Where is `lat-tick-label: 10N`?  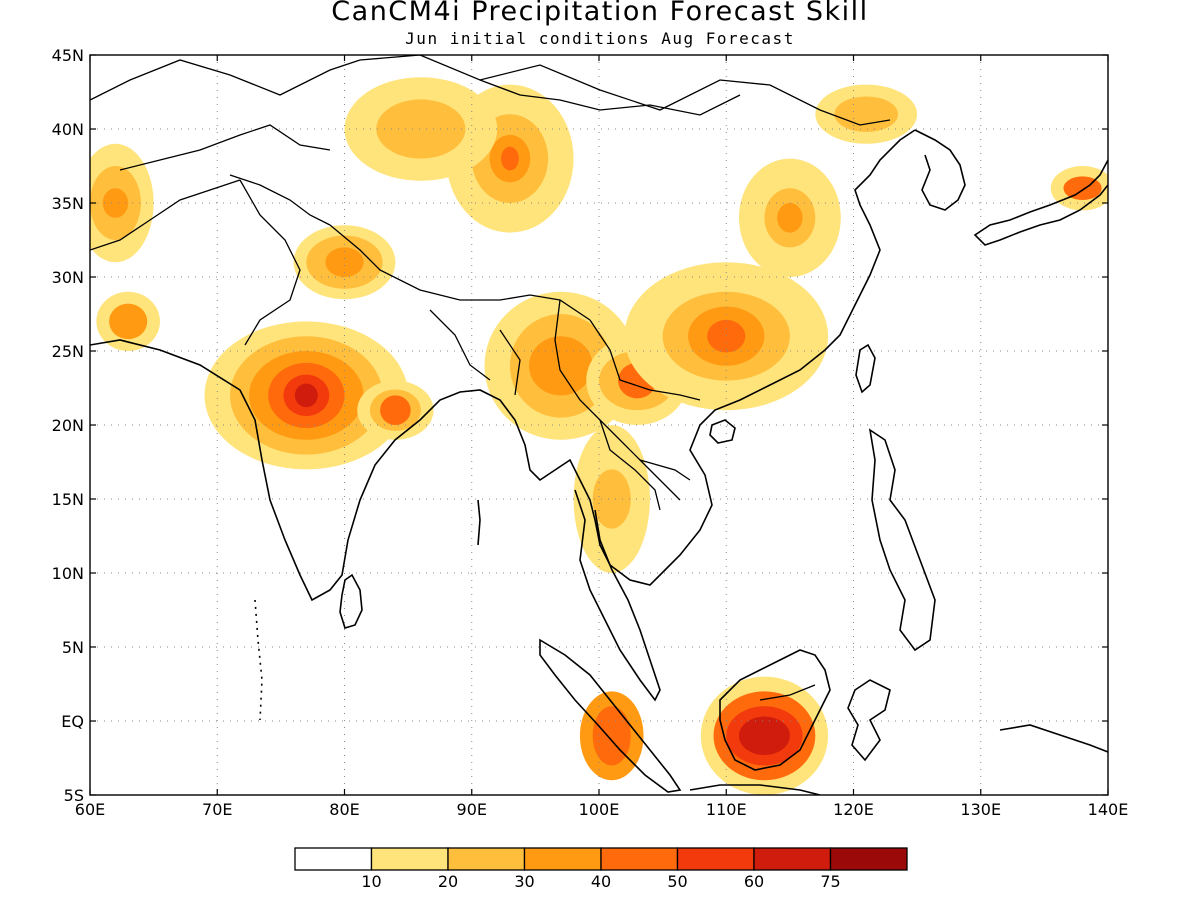 lat-tick-label: 10N is located at coordinates (68, 573).